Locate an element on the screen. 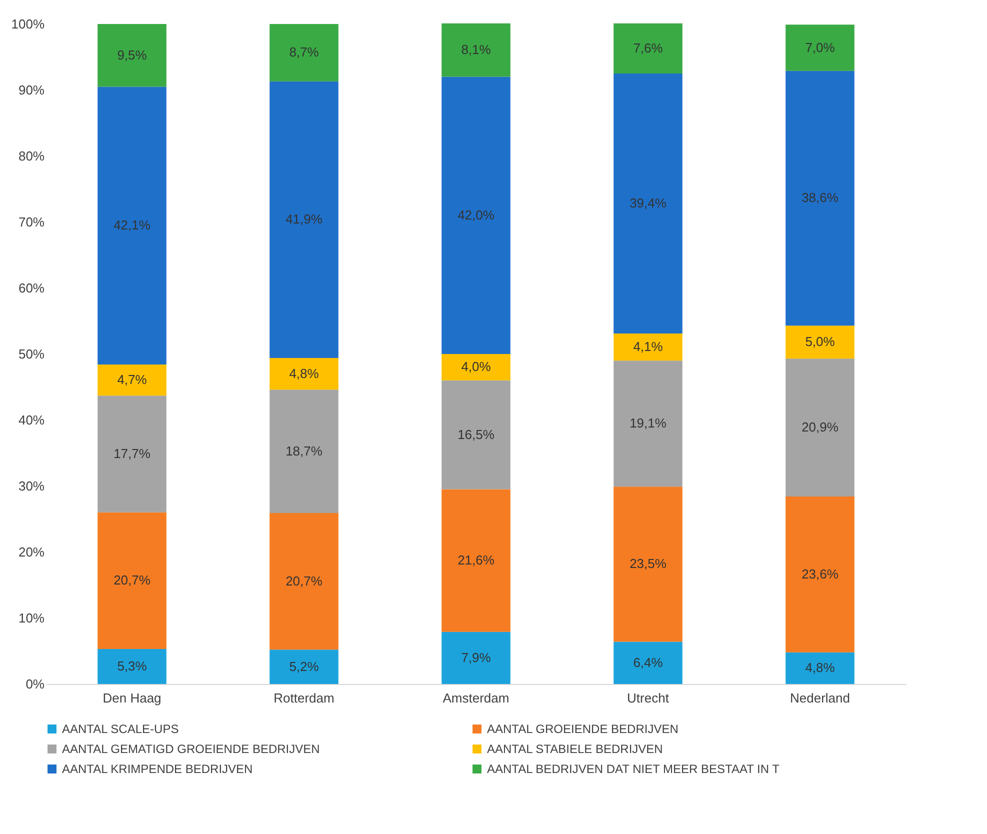  data-label: 17,7% is located at coordinates (132, 453).